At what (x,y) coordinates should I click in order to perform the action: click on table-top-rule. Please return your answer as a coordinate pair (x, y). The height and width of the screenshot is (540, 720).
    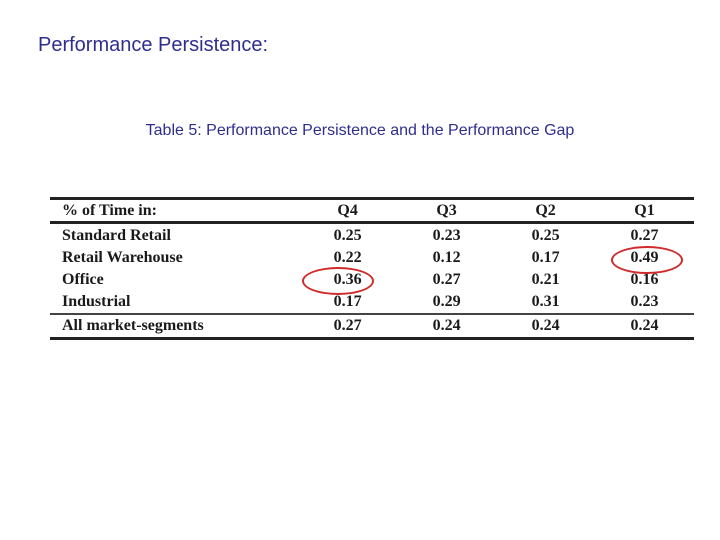
    Looking at the image, I should click on (372, 198).